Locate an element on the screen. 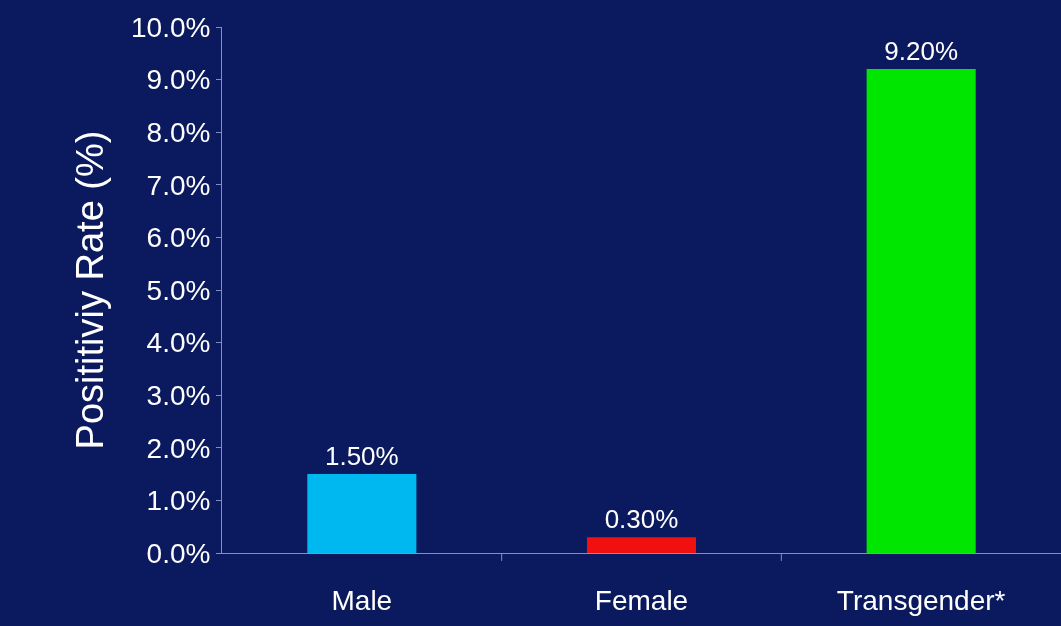 This screenshot has height=626, width=1061. x-tick-label: Female is located at coordinates (641, 600).